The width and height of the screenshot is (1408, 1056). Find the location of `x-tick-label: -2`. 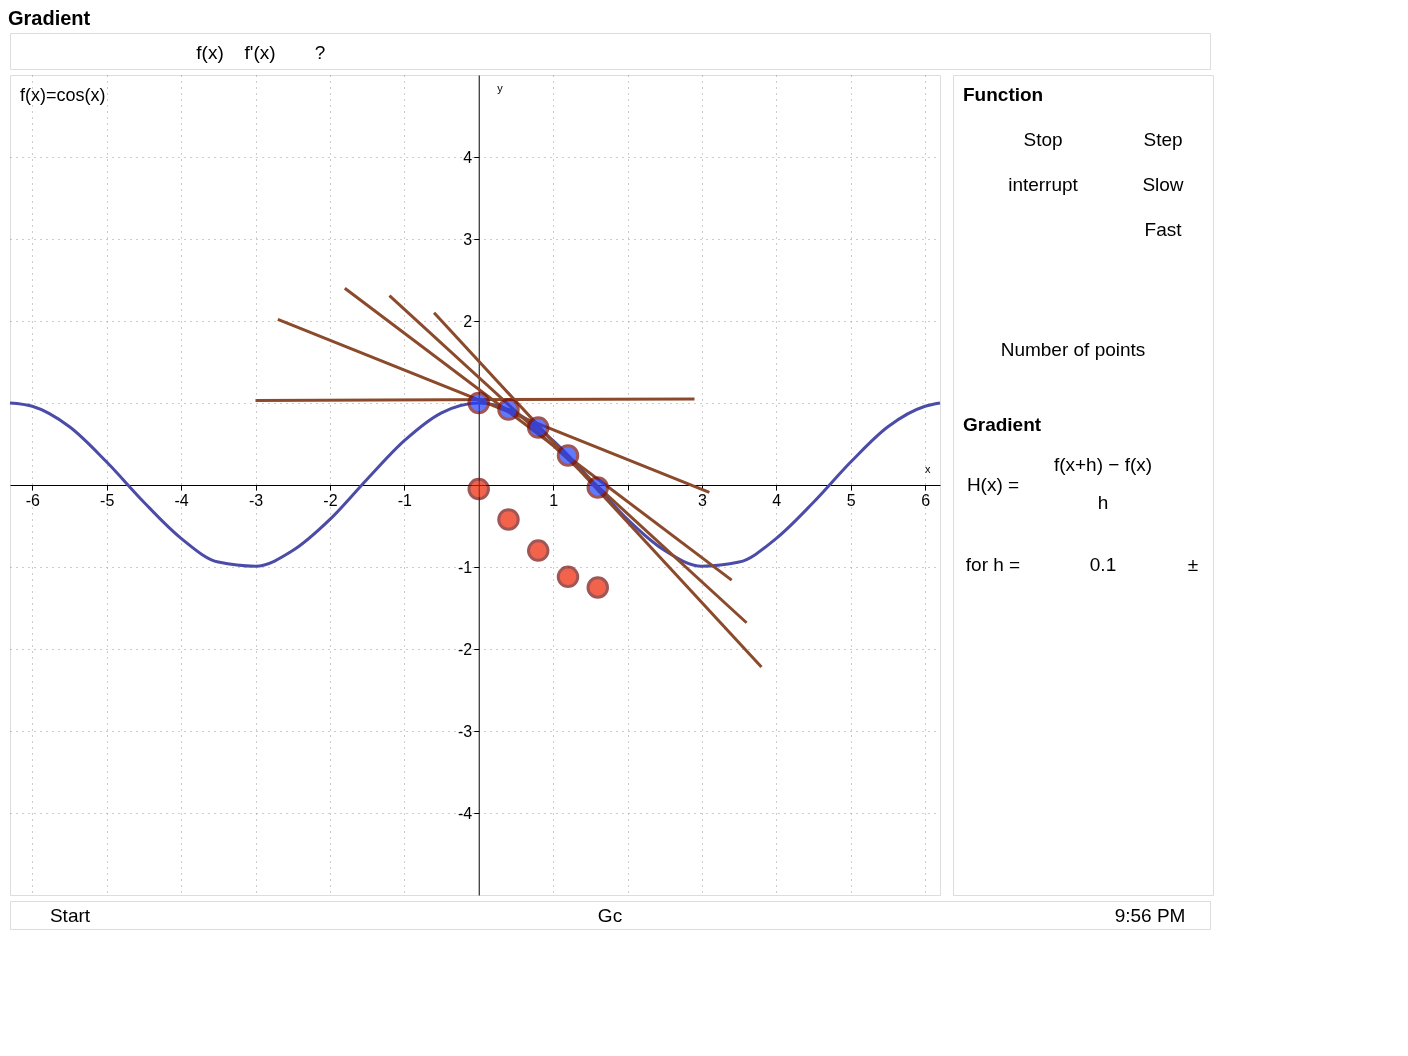

x-tick-label: -2 is located at coordinates (330, 500).